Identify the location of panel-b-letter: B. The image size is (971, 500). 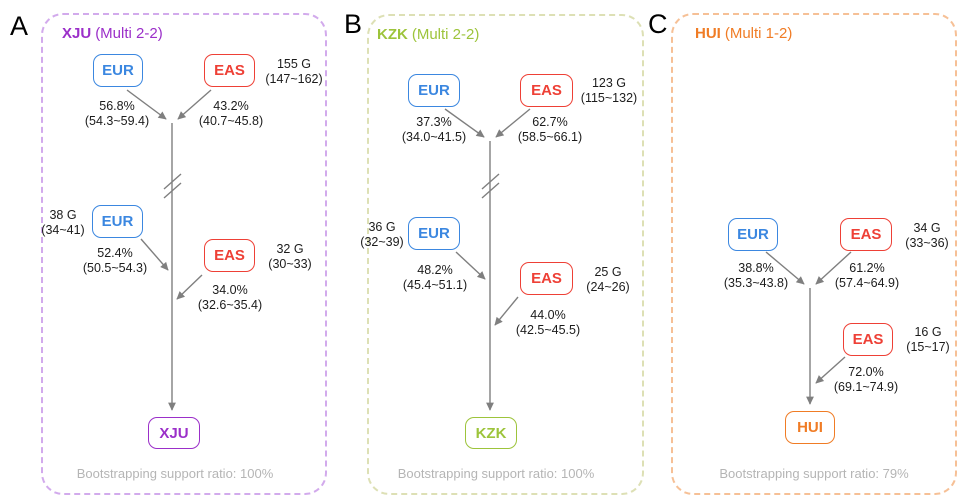
(353, 24).